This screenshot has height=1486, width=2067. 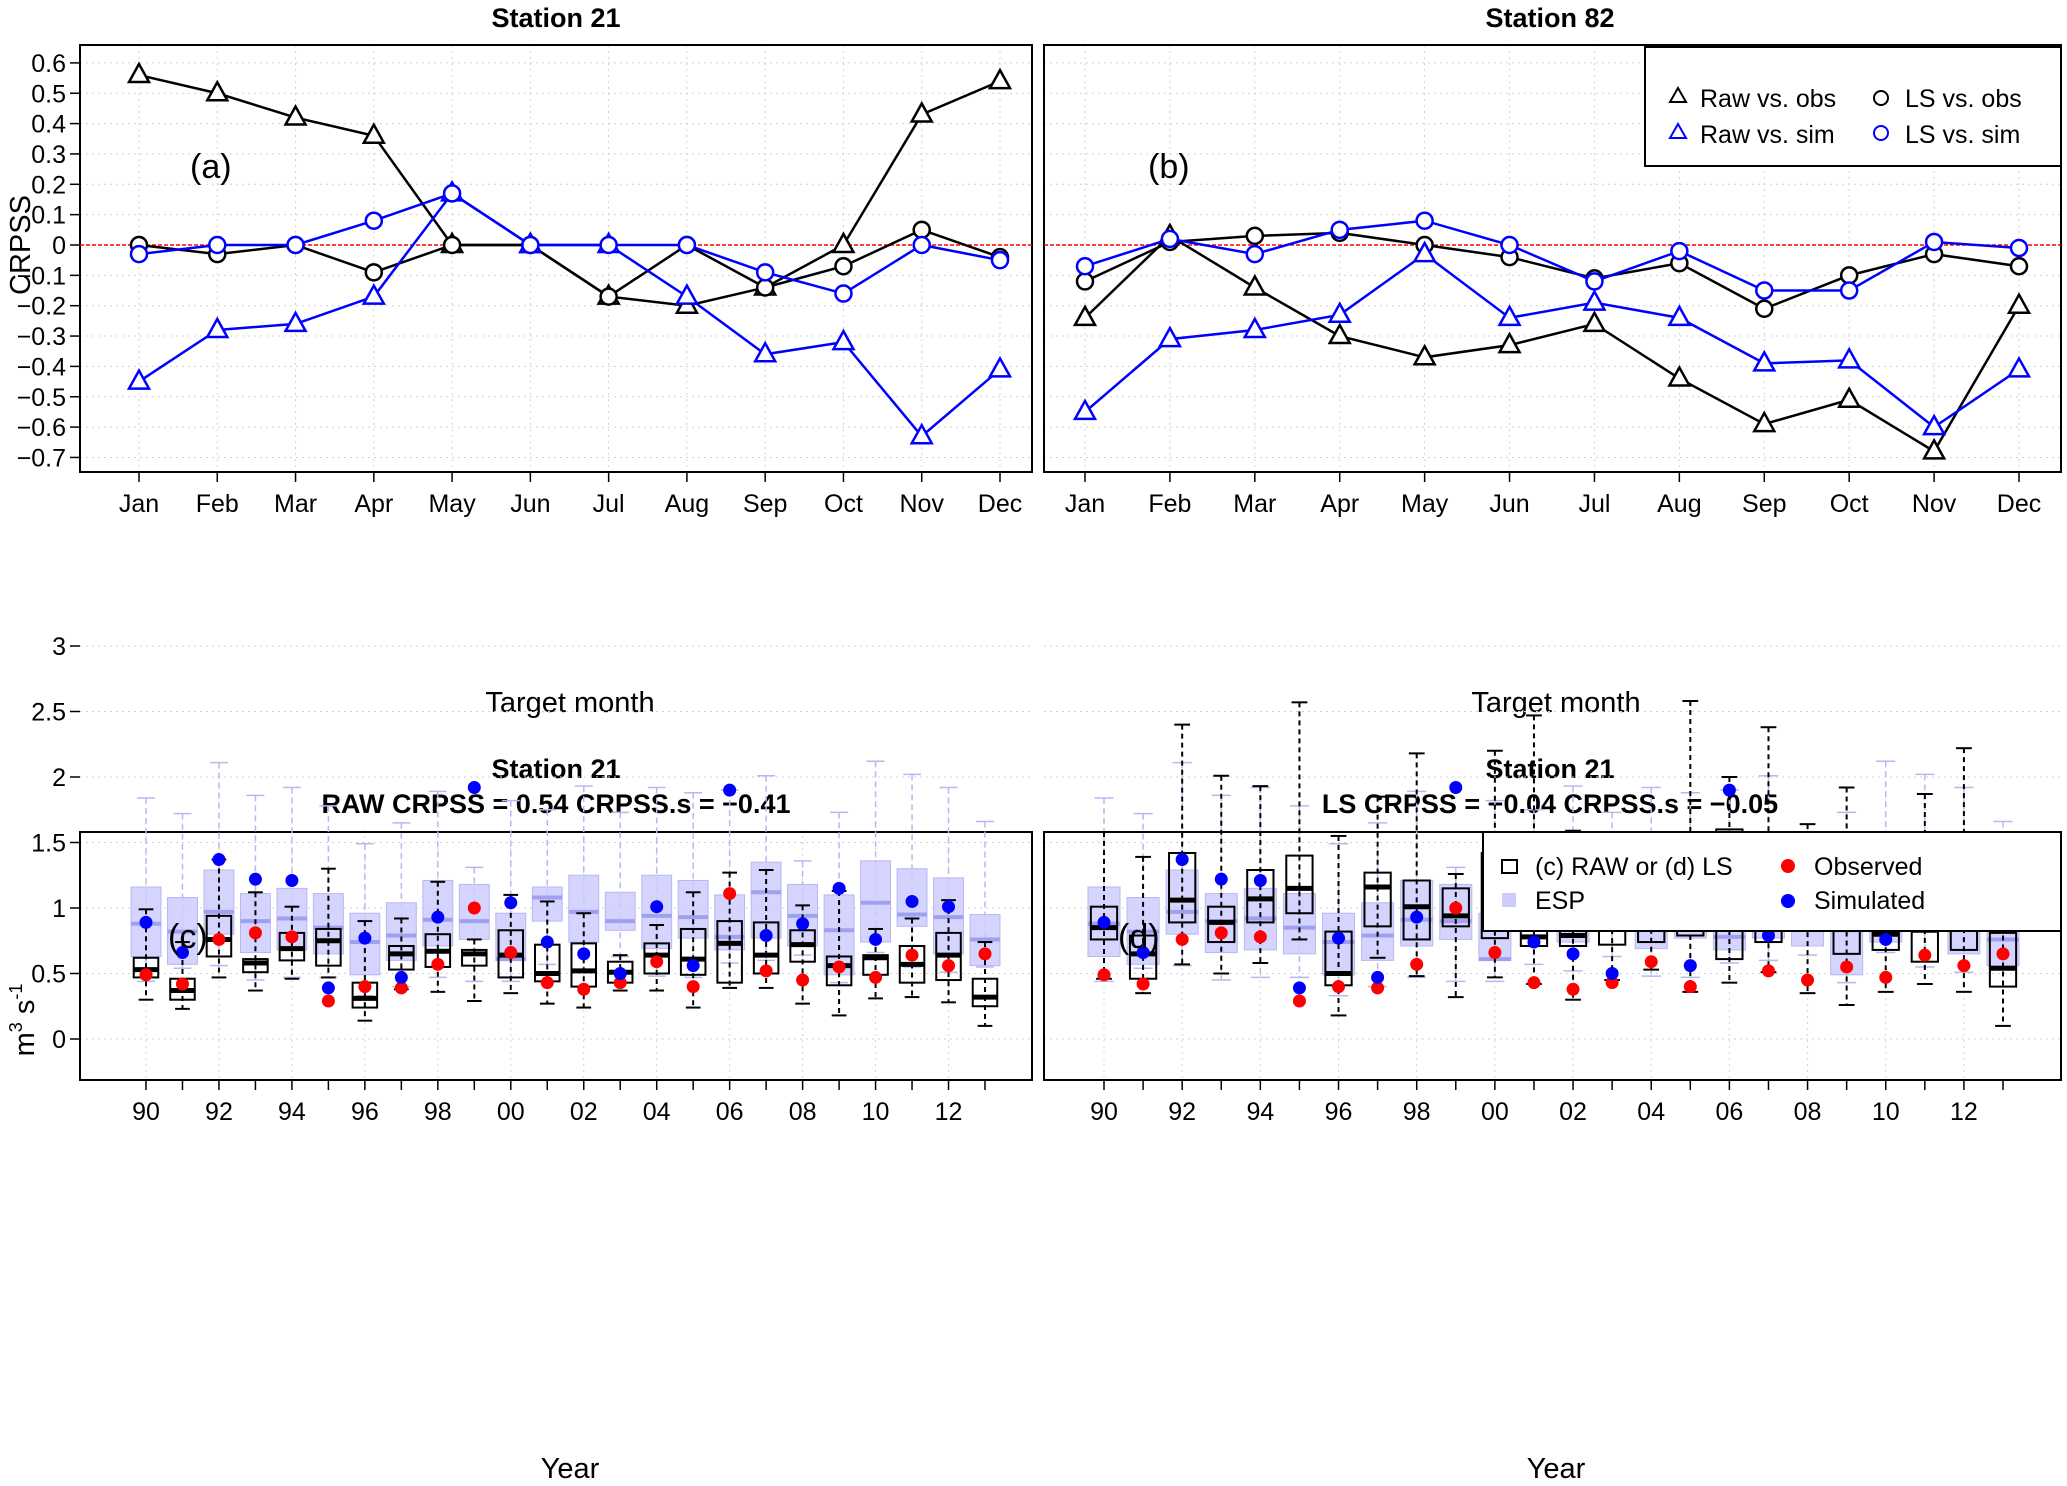 What do you see at coordinates (59, 909) in the screenshot?
I see `y-tick-label: 1` at bounding box center [59, 909].